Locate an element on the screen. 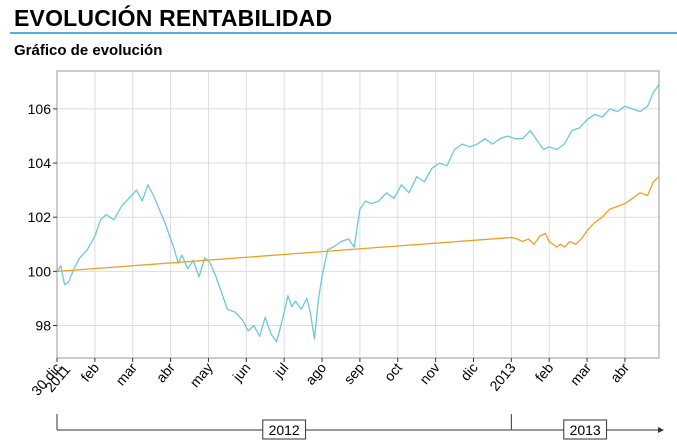  y-tick-label: 100 is located at coordinates (40, 271).